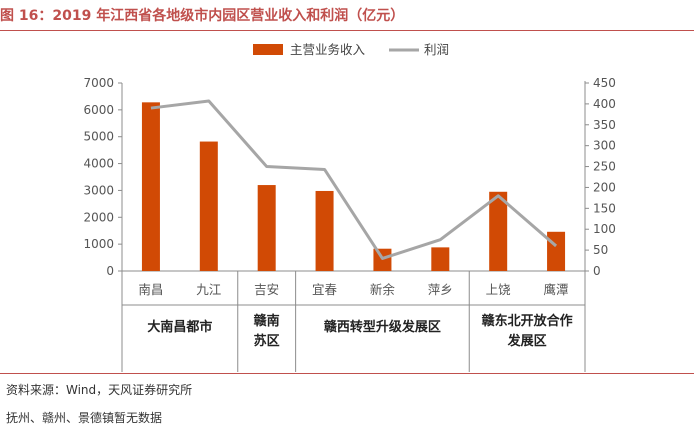 This screenshot has width=700, height=429. What do you see at coordinates (325, 289) in the screenshot?
I see `x-tick-label: 宜春` at bounding box center [325, 289].